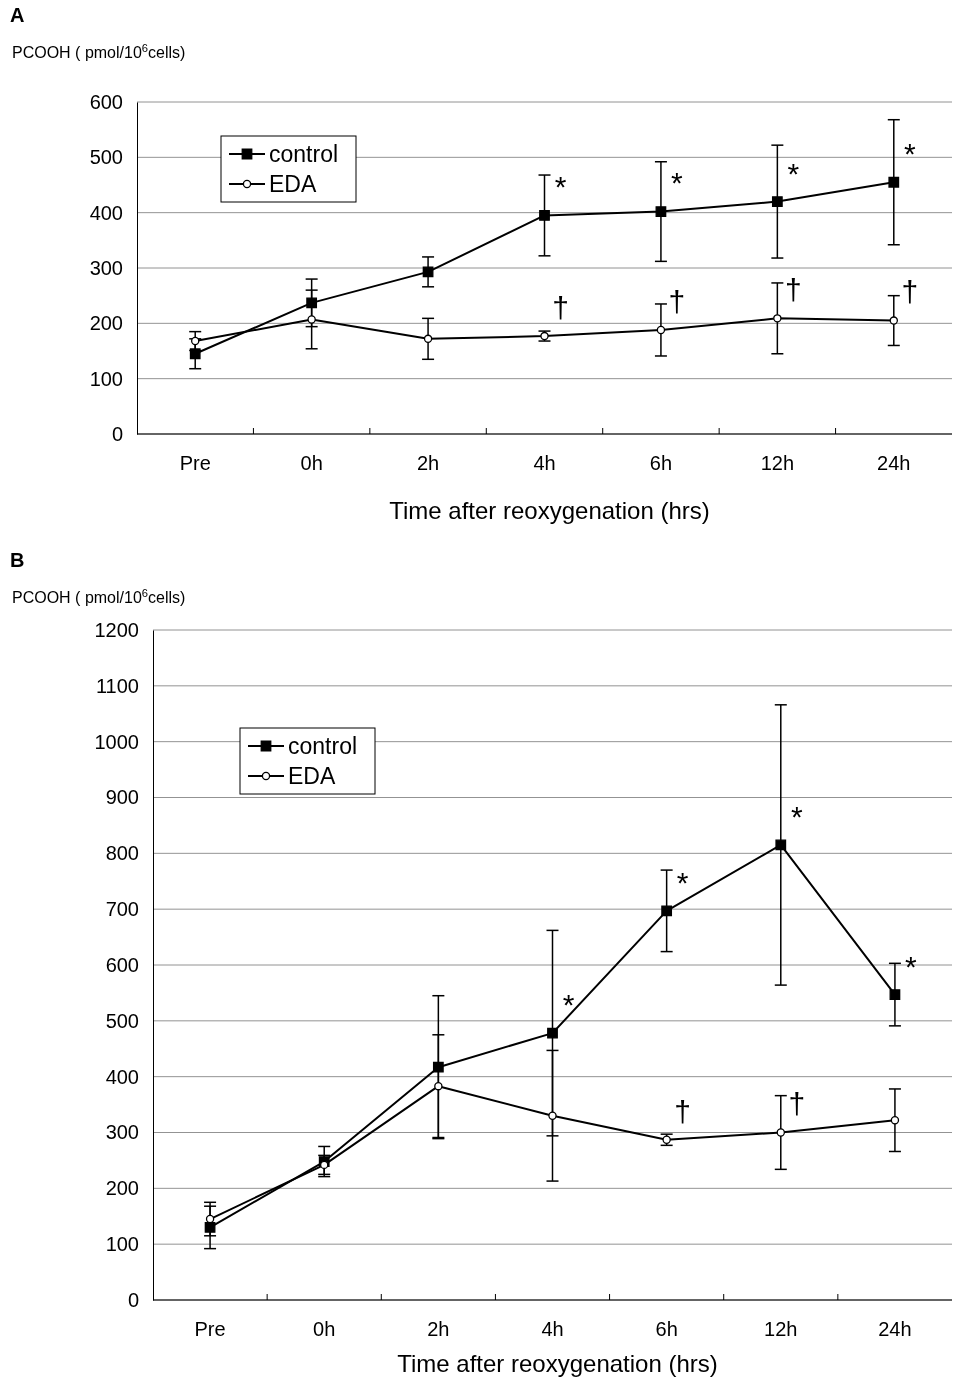  I want to click on y-tick-label: 800, so click(122, 853).